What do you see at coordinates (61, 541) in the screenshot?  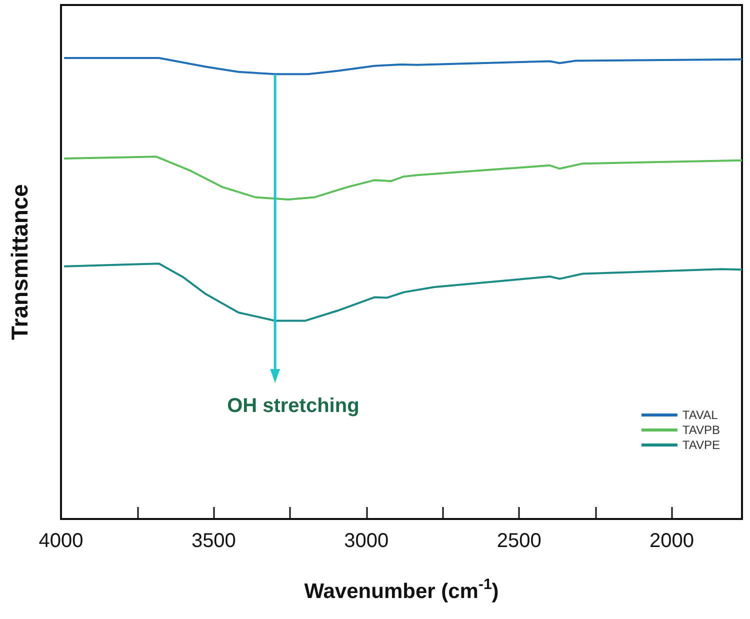 I see `x-tick-label: 4000` at bounding box center [61, 541].